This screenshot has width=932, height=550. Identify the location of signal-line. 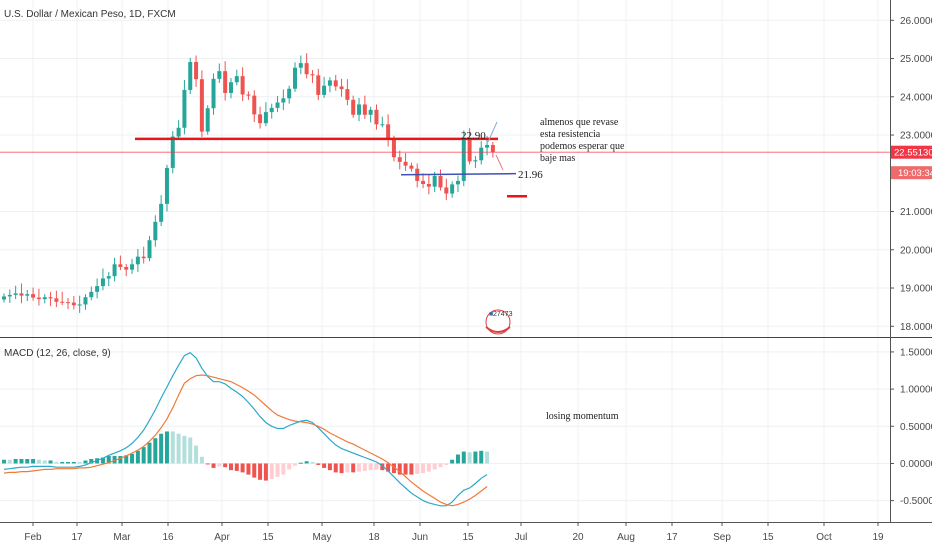
(245, 440).